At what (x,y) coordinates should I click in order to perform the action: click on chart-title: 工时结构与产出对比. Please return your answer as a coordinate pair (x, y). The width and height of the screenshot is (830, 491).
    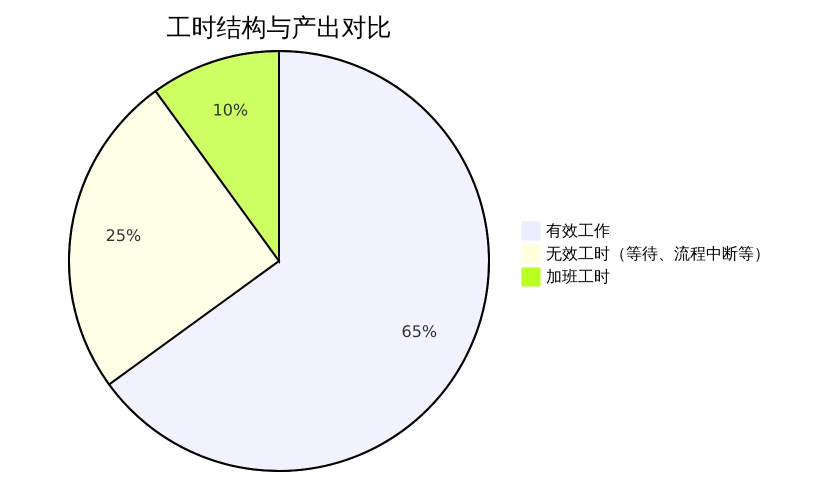
    Looking at the image, I should click on (279, 27).